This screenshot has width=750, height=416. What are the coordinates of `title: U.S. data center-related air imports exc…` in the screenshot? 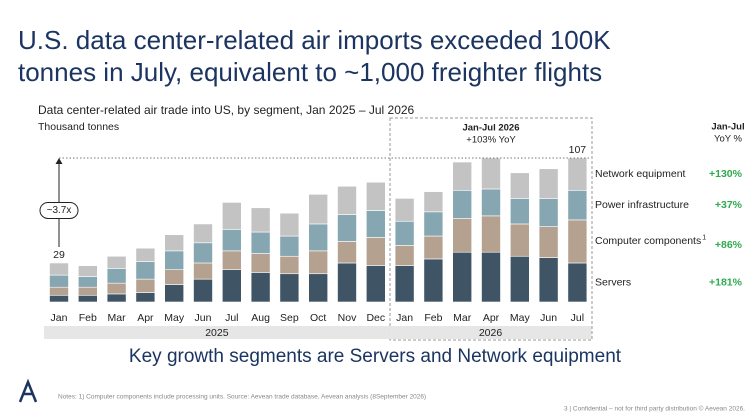 It's located at (314, 40).